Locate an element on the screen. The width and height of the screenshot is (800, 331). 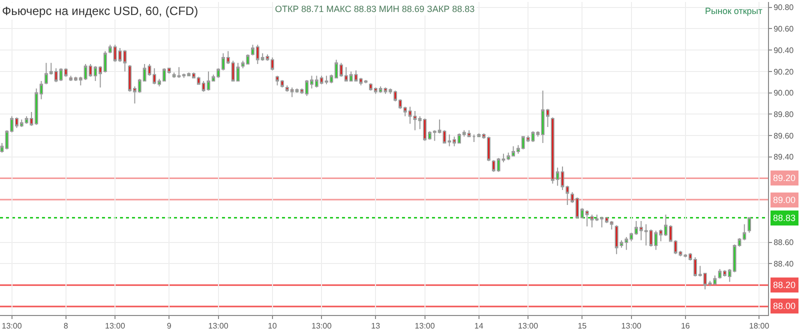
x-tick-label: 15 is located at coordinates (583, 326).